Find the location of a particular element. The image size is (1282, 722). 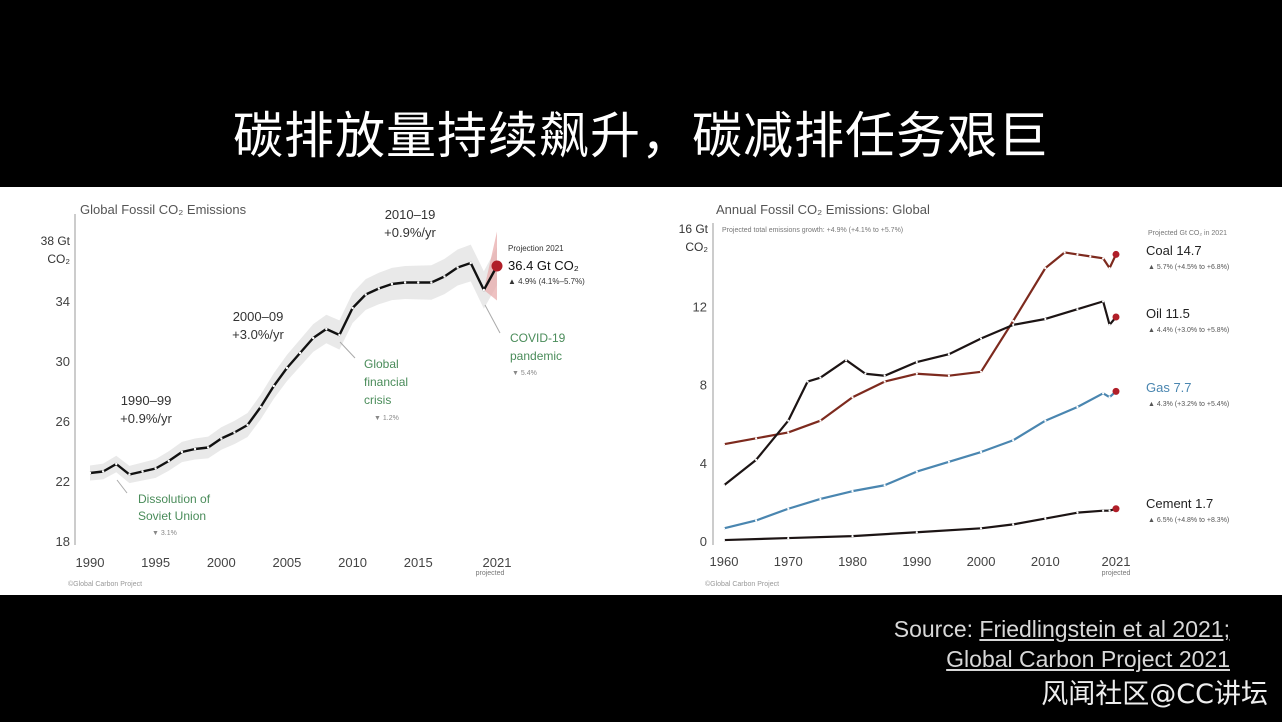

right-x-tick-label: 2000 is located at coordinates (981, 561).